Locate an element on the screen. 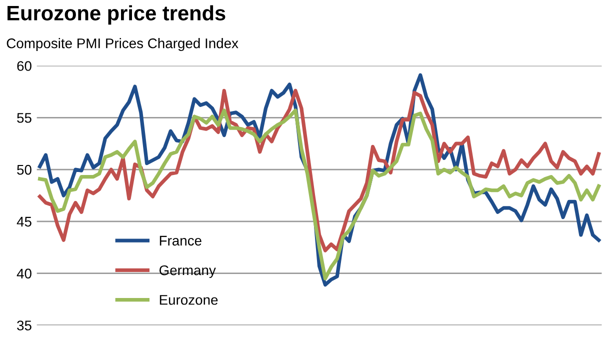  y-tick-label: 40 is located at coordinates (24, 273).